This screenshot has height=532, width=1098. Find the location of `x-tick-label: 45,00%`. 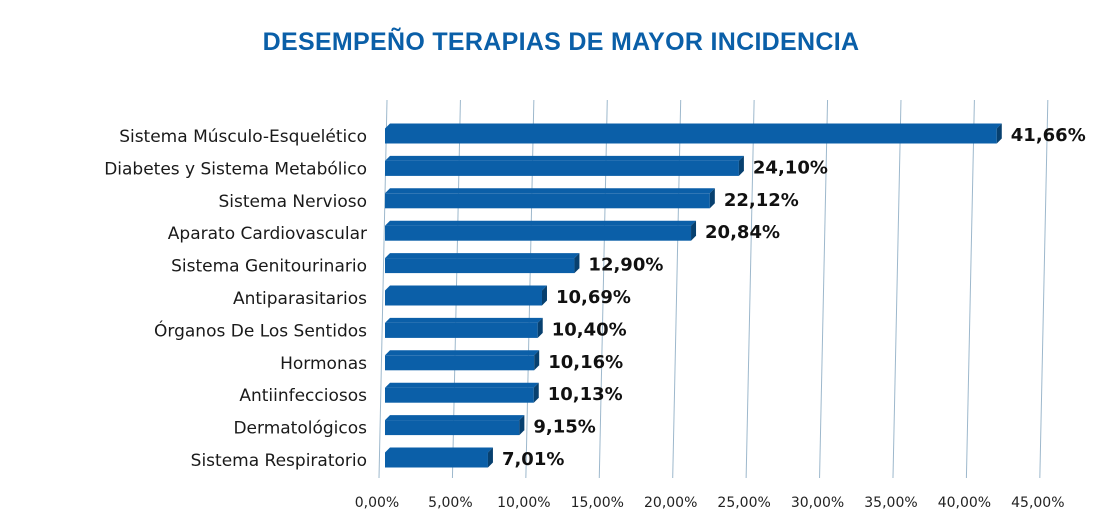

x-tick-label: 45,00% is located at coordinates (1037, 503).